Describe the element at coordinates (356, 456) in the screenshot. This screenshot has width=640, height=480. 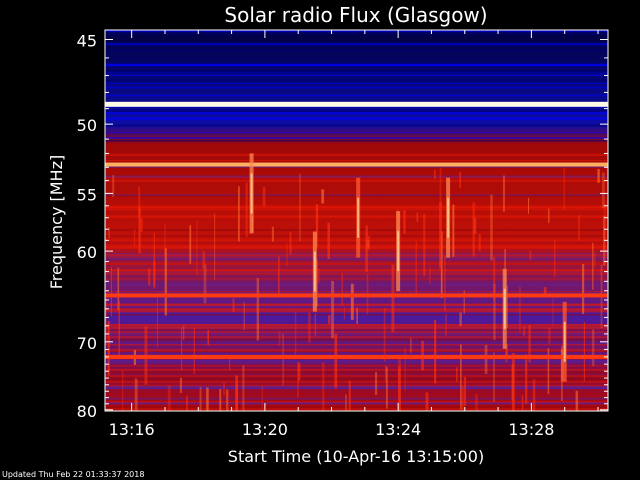
I see `x-axis-label: Start Time (10-Apr-16 13:15:00)` at that location.